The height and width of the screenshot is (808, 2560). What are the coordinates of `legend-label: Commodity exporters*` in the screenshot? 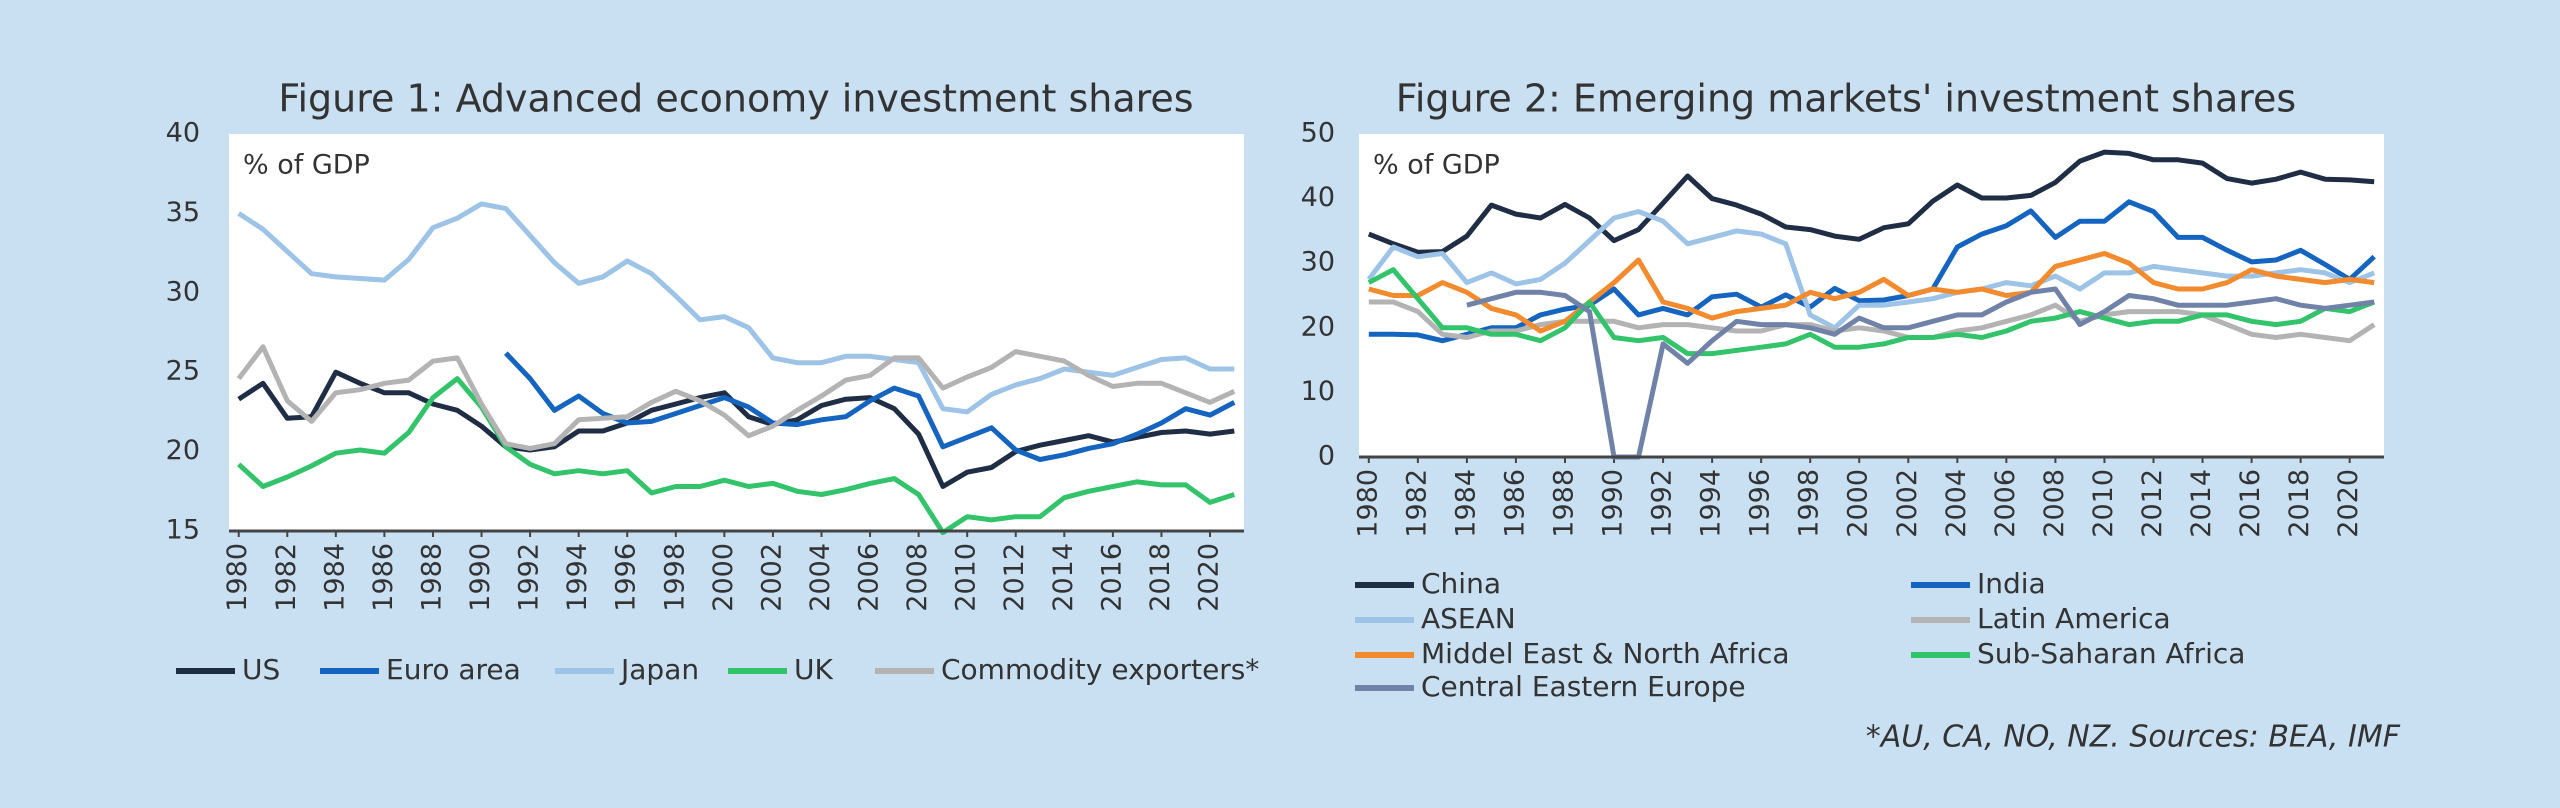 It's located at (1100, 669).